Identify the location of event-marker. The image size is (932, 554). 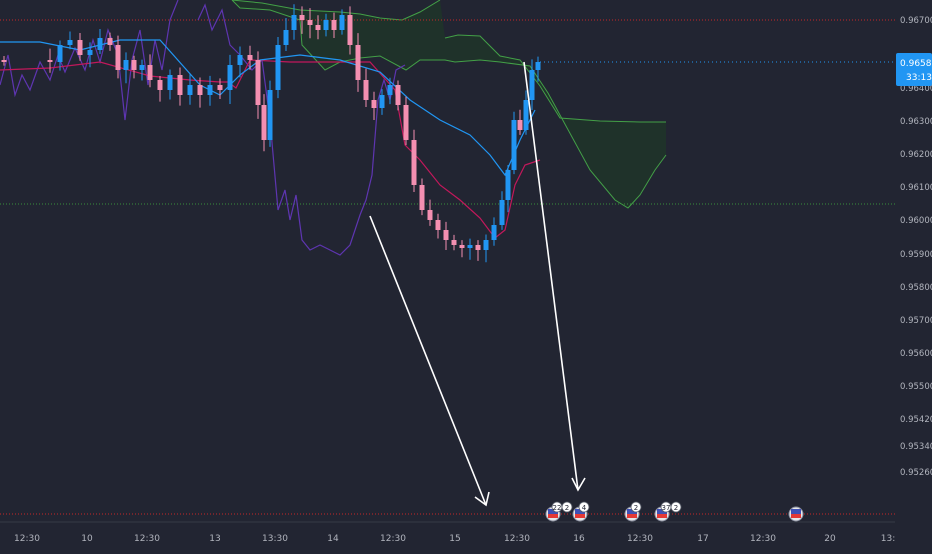
(796, 514).